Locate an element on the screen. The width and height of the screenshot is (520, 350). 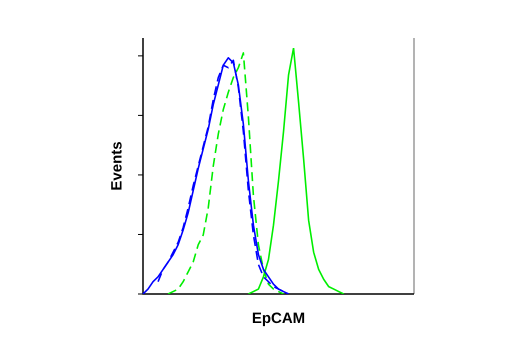
y-axis-title: Events is located at coordinates (117, 166).